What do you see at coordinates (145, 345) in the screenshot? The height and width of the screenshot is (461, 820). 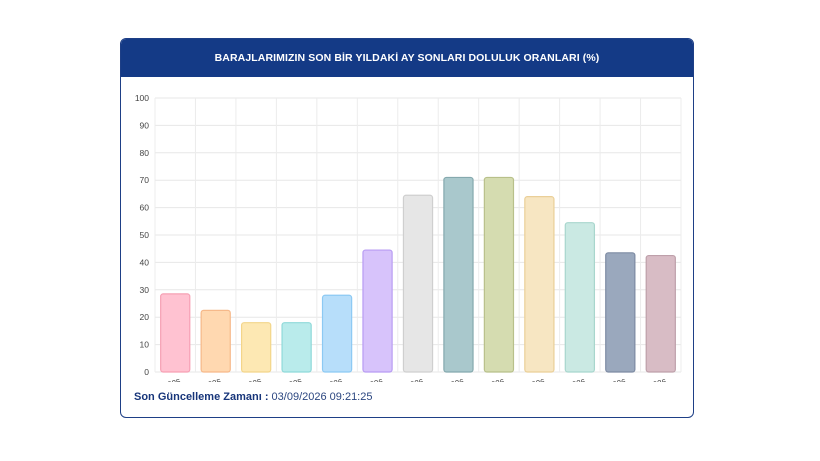 I see `y-tick-label: 10` at bounding box center [145, 345].